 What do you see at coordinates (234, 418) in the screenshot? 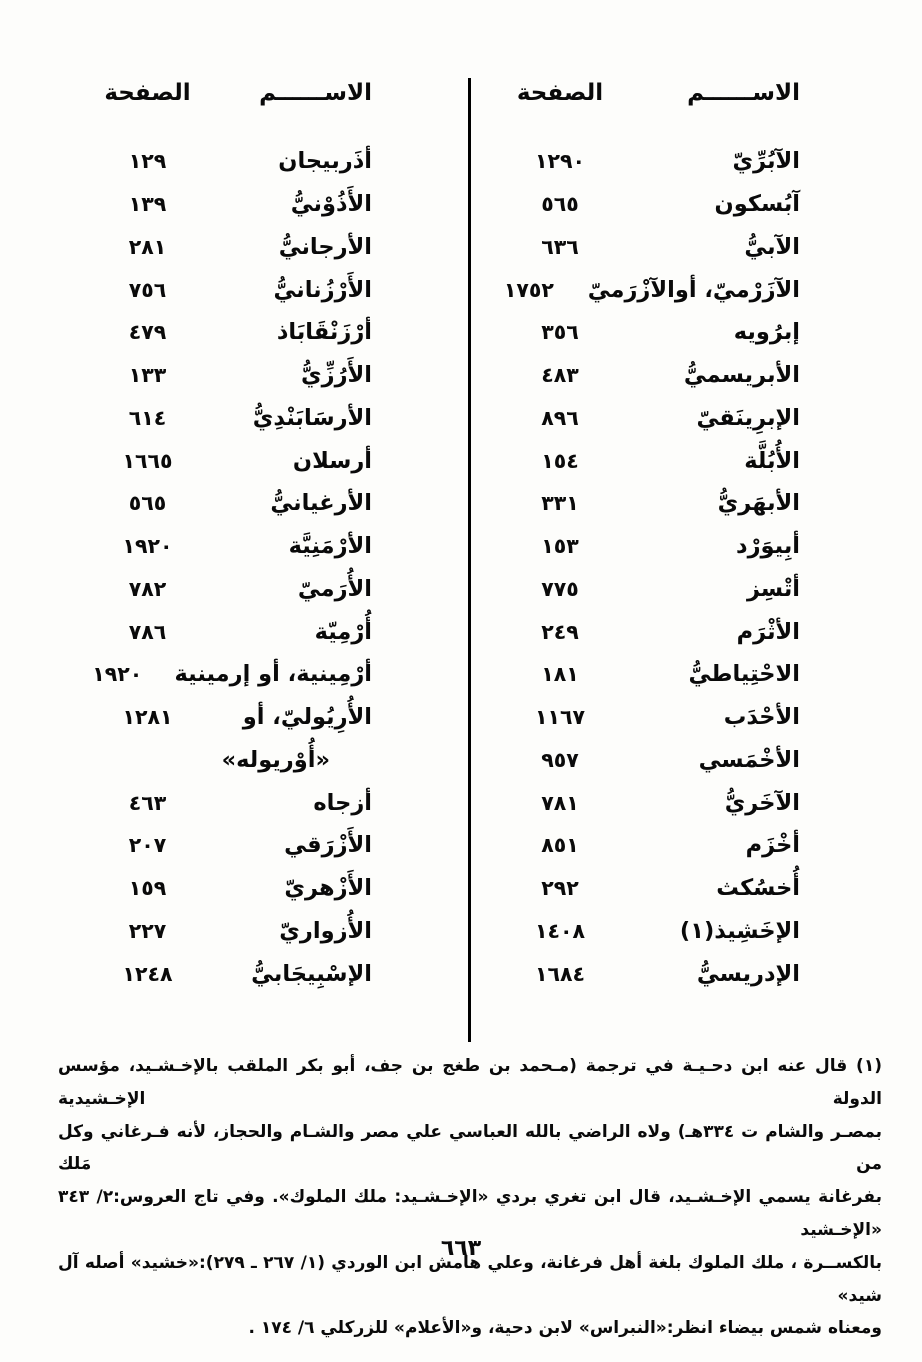
I see `index-row: ٦١٤ الأرسَابَنْدِيُّ` at bounding box center [234, 418].